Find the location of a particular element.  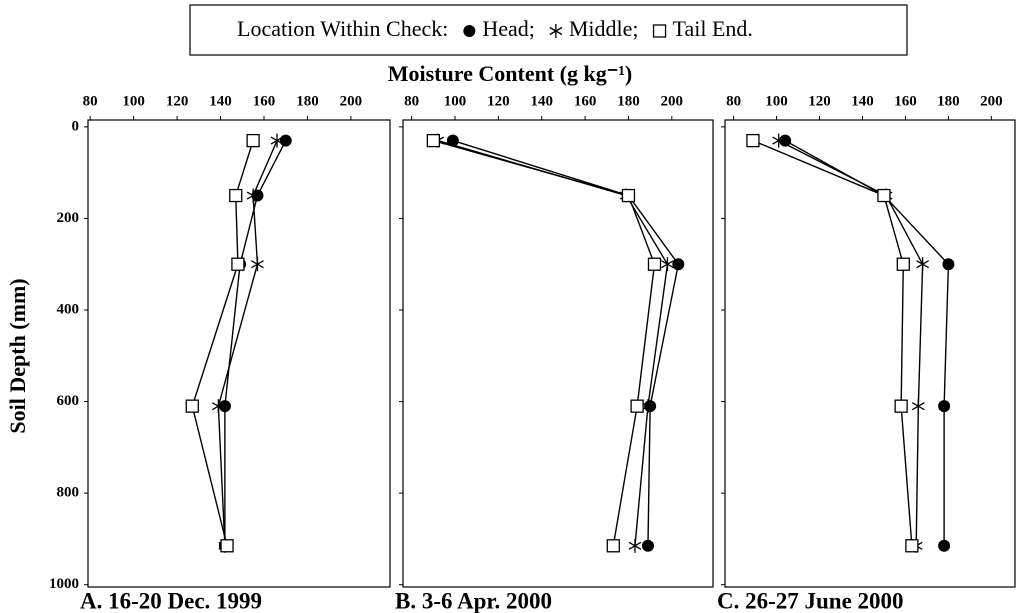

legend-label: Middle; is located at coordinates (604, 28).